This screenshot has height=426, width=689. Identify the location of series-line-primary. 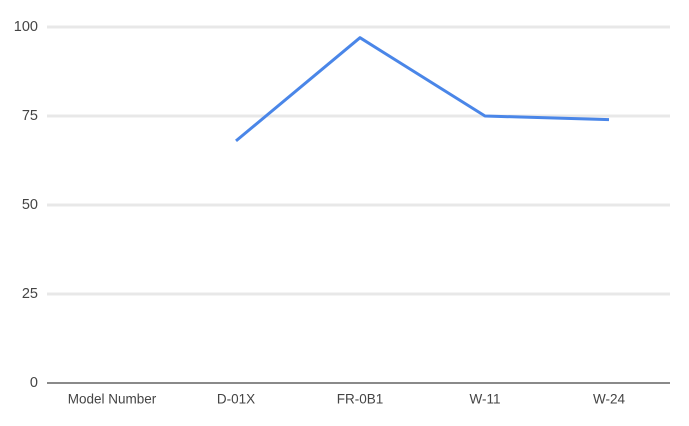
(422, 89).